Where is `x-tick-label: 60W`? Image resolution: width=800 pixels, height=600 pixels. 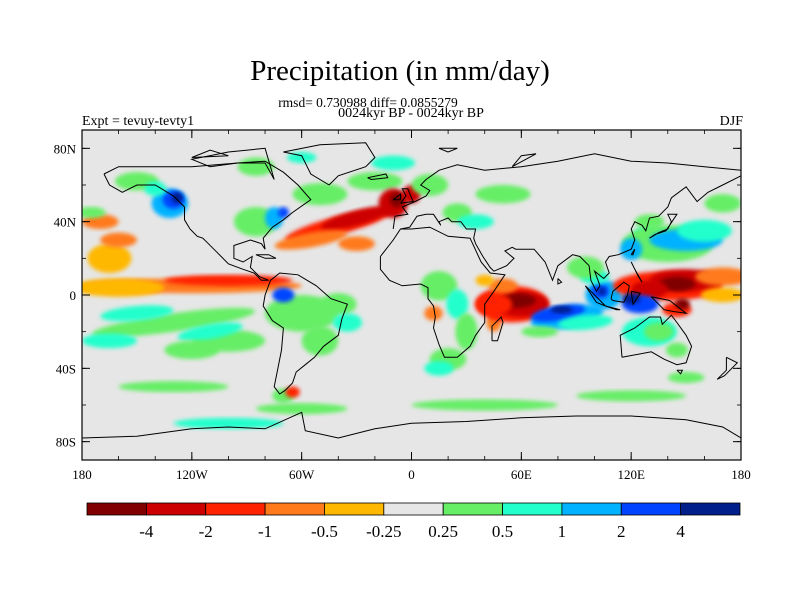
x-tick-label: 60W is located at coordinates (302, 474).